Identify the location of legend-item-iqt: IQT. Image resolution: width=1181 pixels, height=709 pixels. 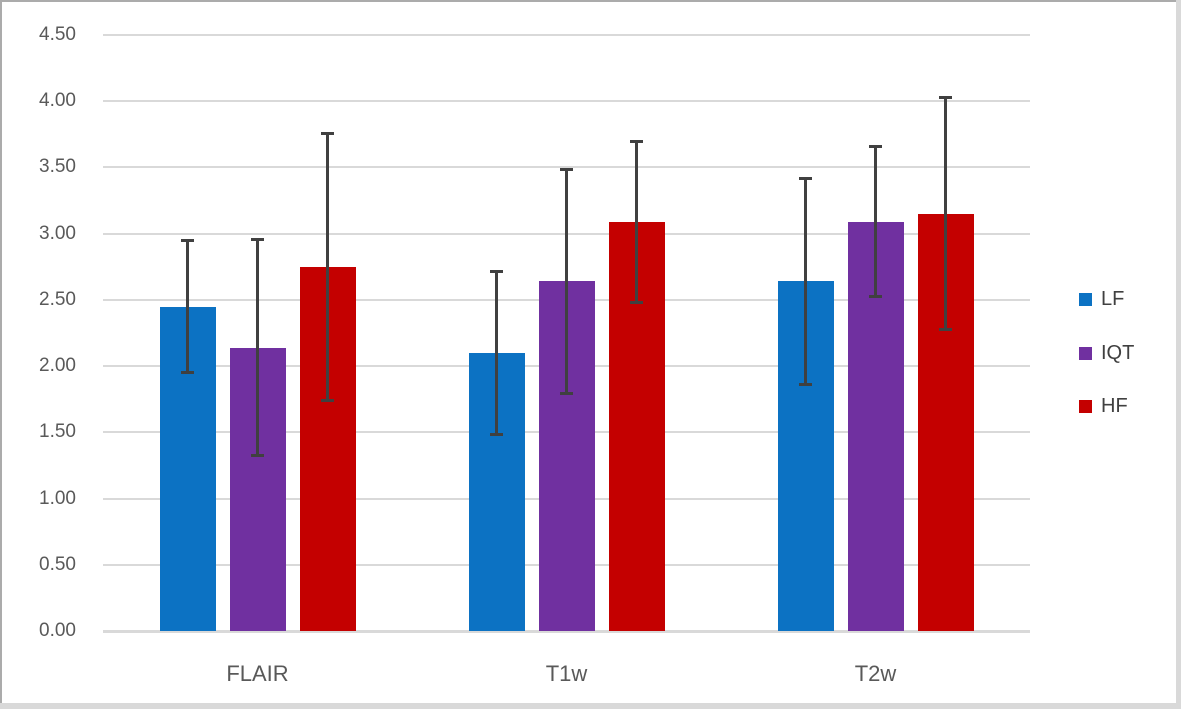
(1107, 352).